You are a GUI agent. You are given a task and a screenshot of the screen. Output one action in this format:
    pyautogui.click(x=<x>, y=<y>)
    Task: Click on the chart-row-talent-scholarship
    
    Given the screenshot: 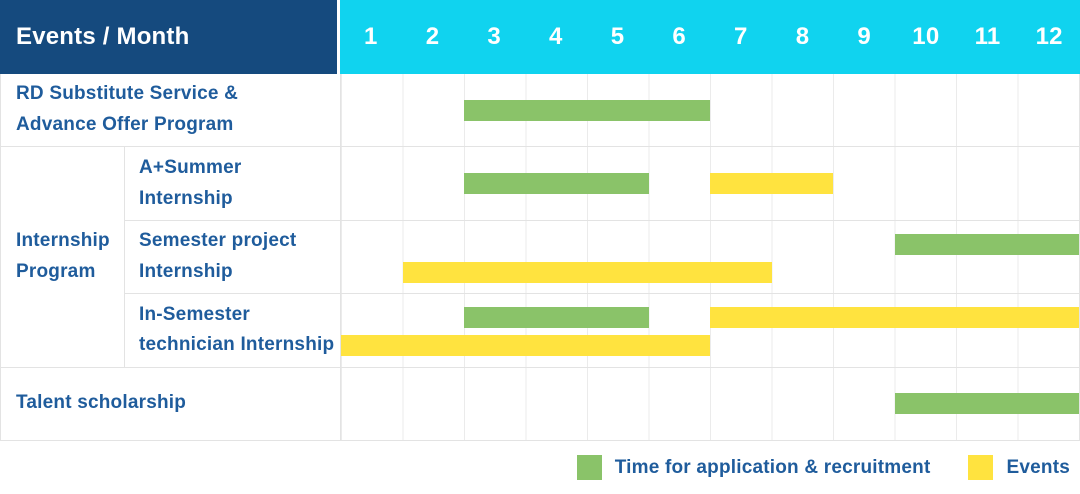 What is the action you would take?
    pyautogui.click(x=710, y=404)
    